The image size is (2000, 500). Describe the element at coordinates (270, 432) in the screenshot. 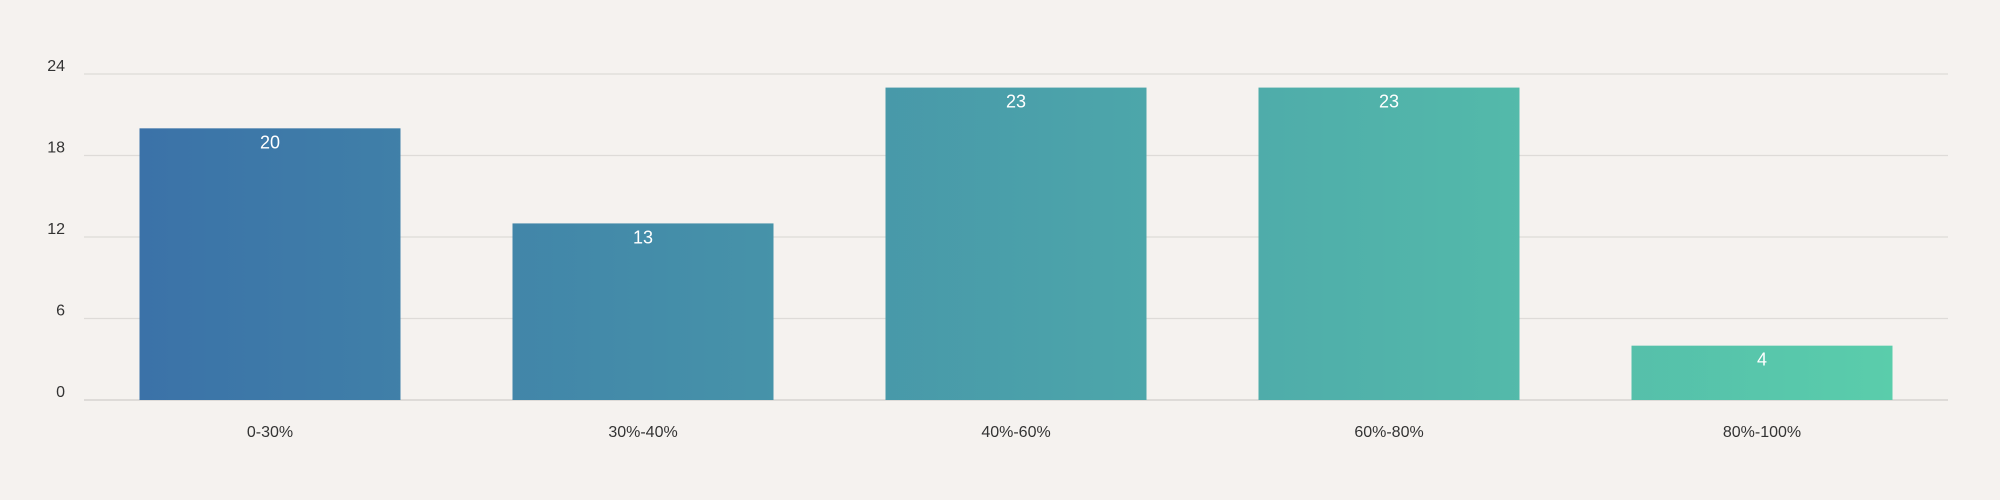

I see `x-tick-label: 0-30%` at that location.